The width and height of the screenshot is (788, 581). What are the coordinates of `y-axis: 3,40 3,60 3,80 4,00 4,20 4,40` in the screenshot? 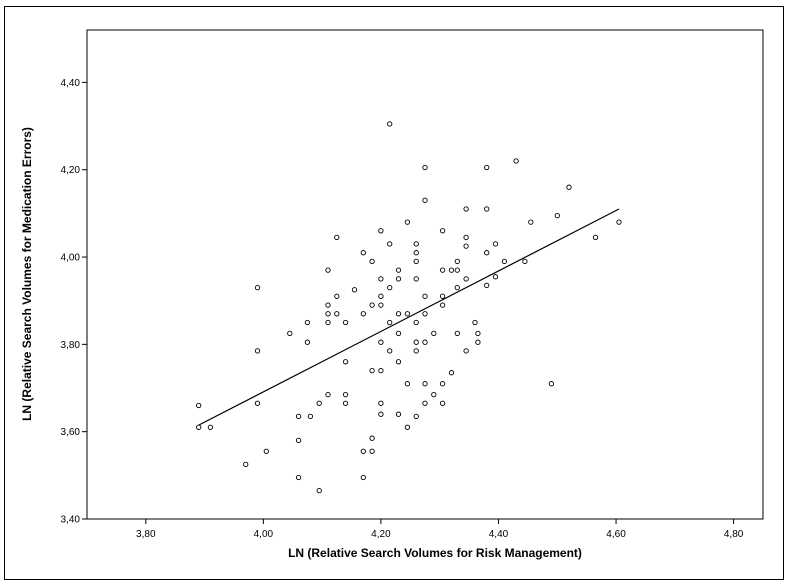 It's located at (74, 302).